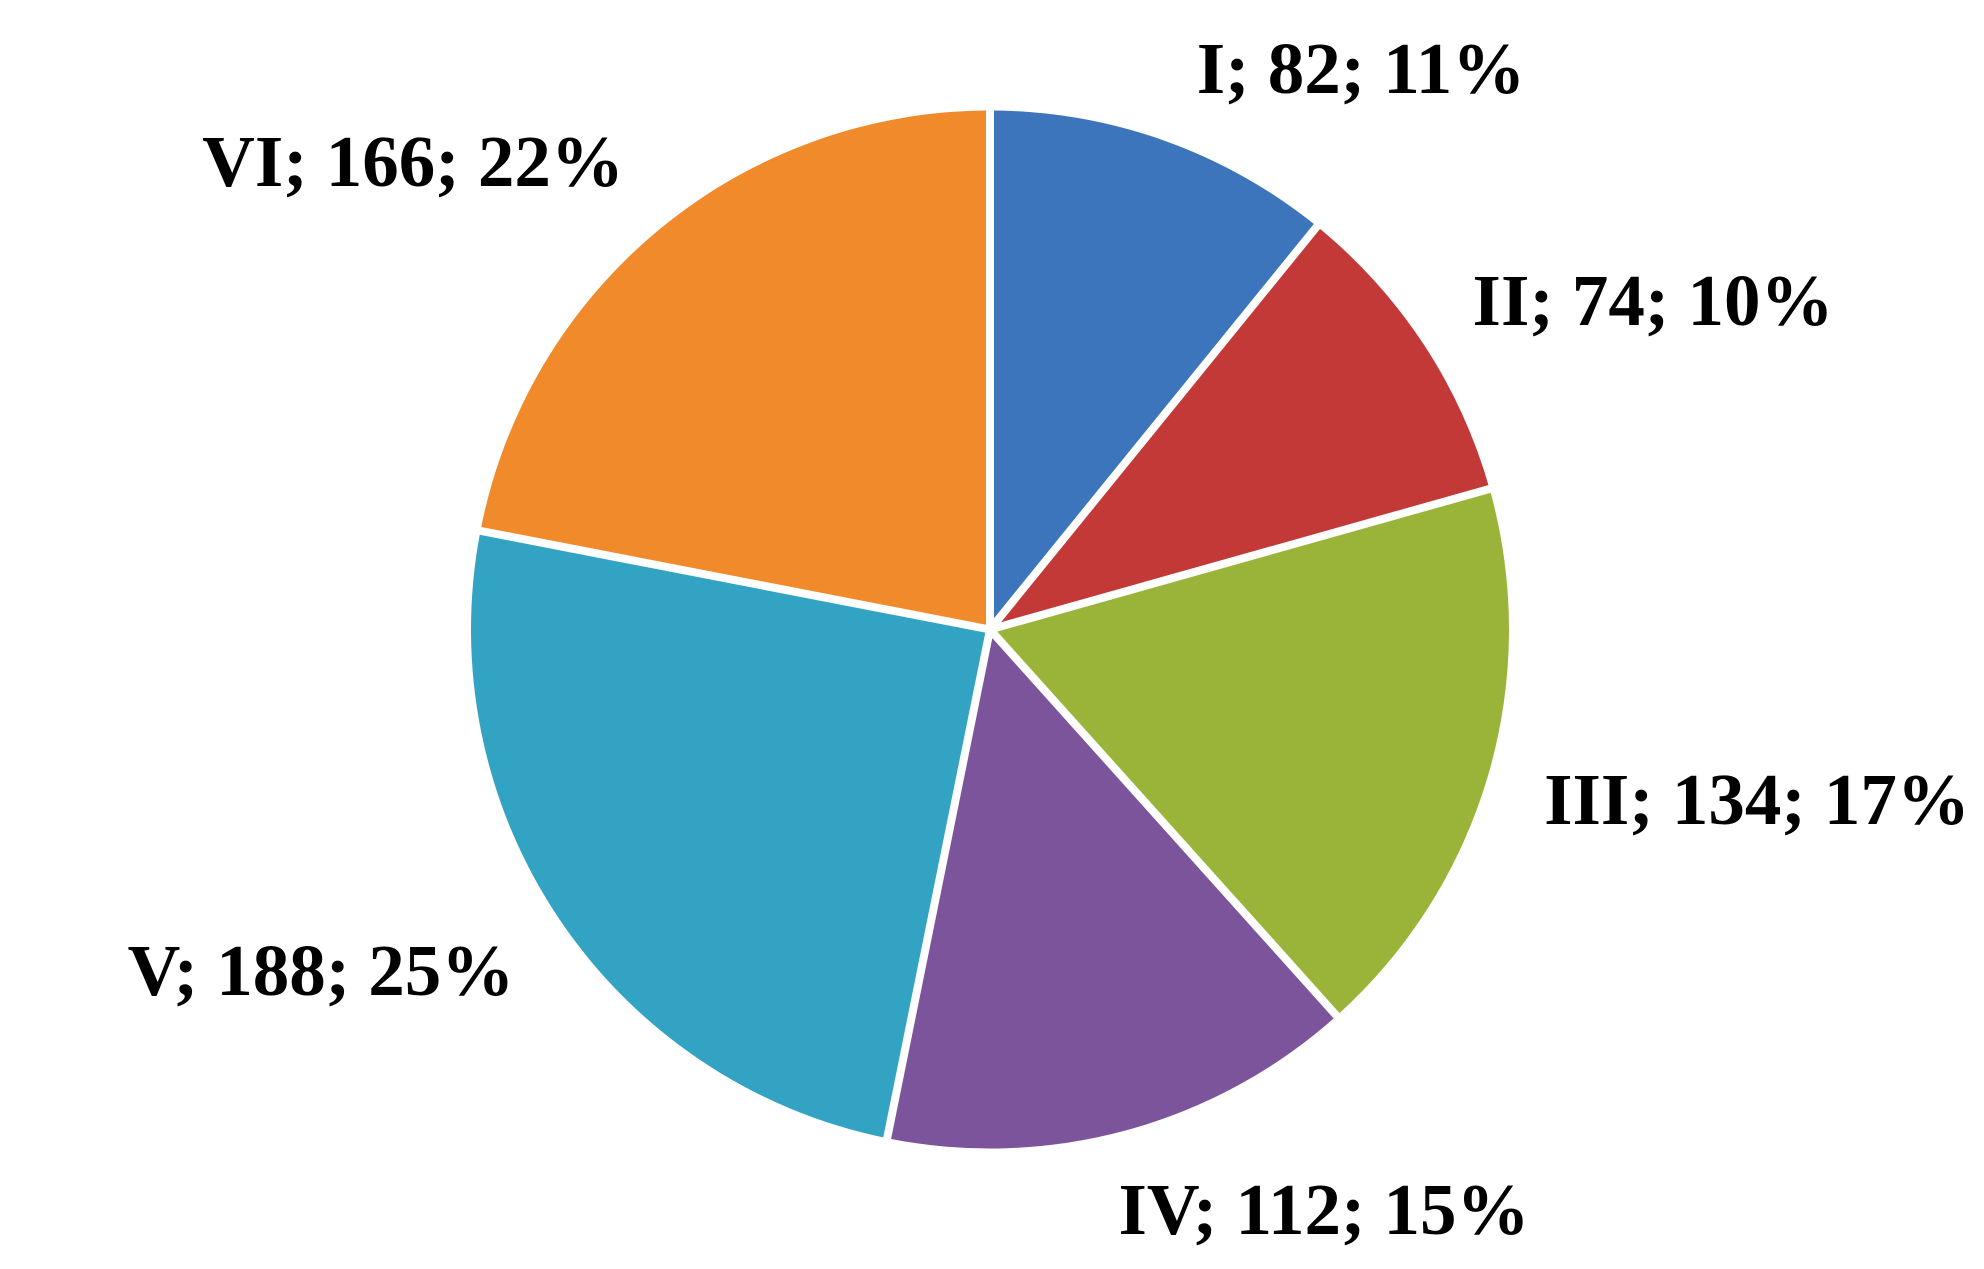 This screenshot has height=1269, width=1984. Describe the element at coordinates (1757, 799) in the screenshot. I see `svg-text: III; 134; 17%` at that location.